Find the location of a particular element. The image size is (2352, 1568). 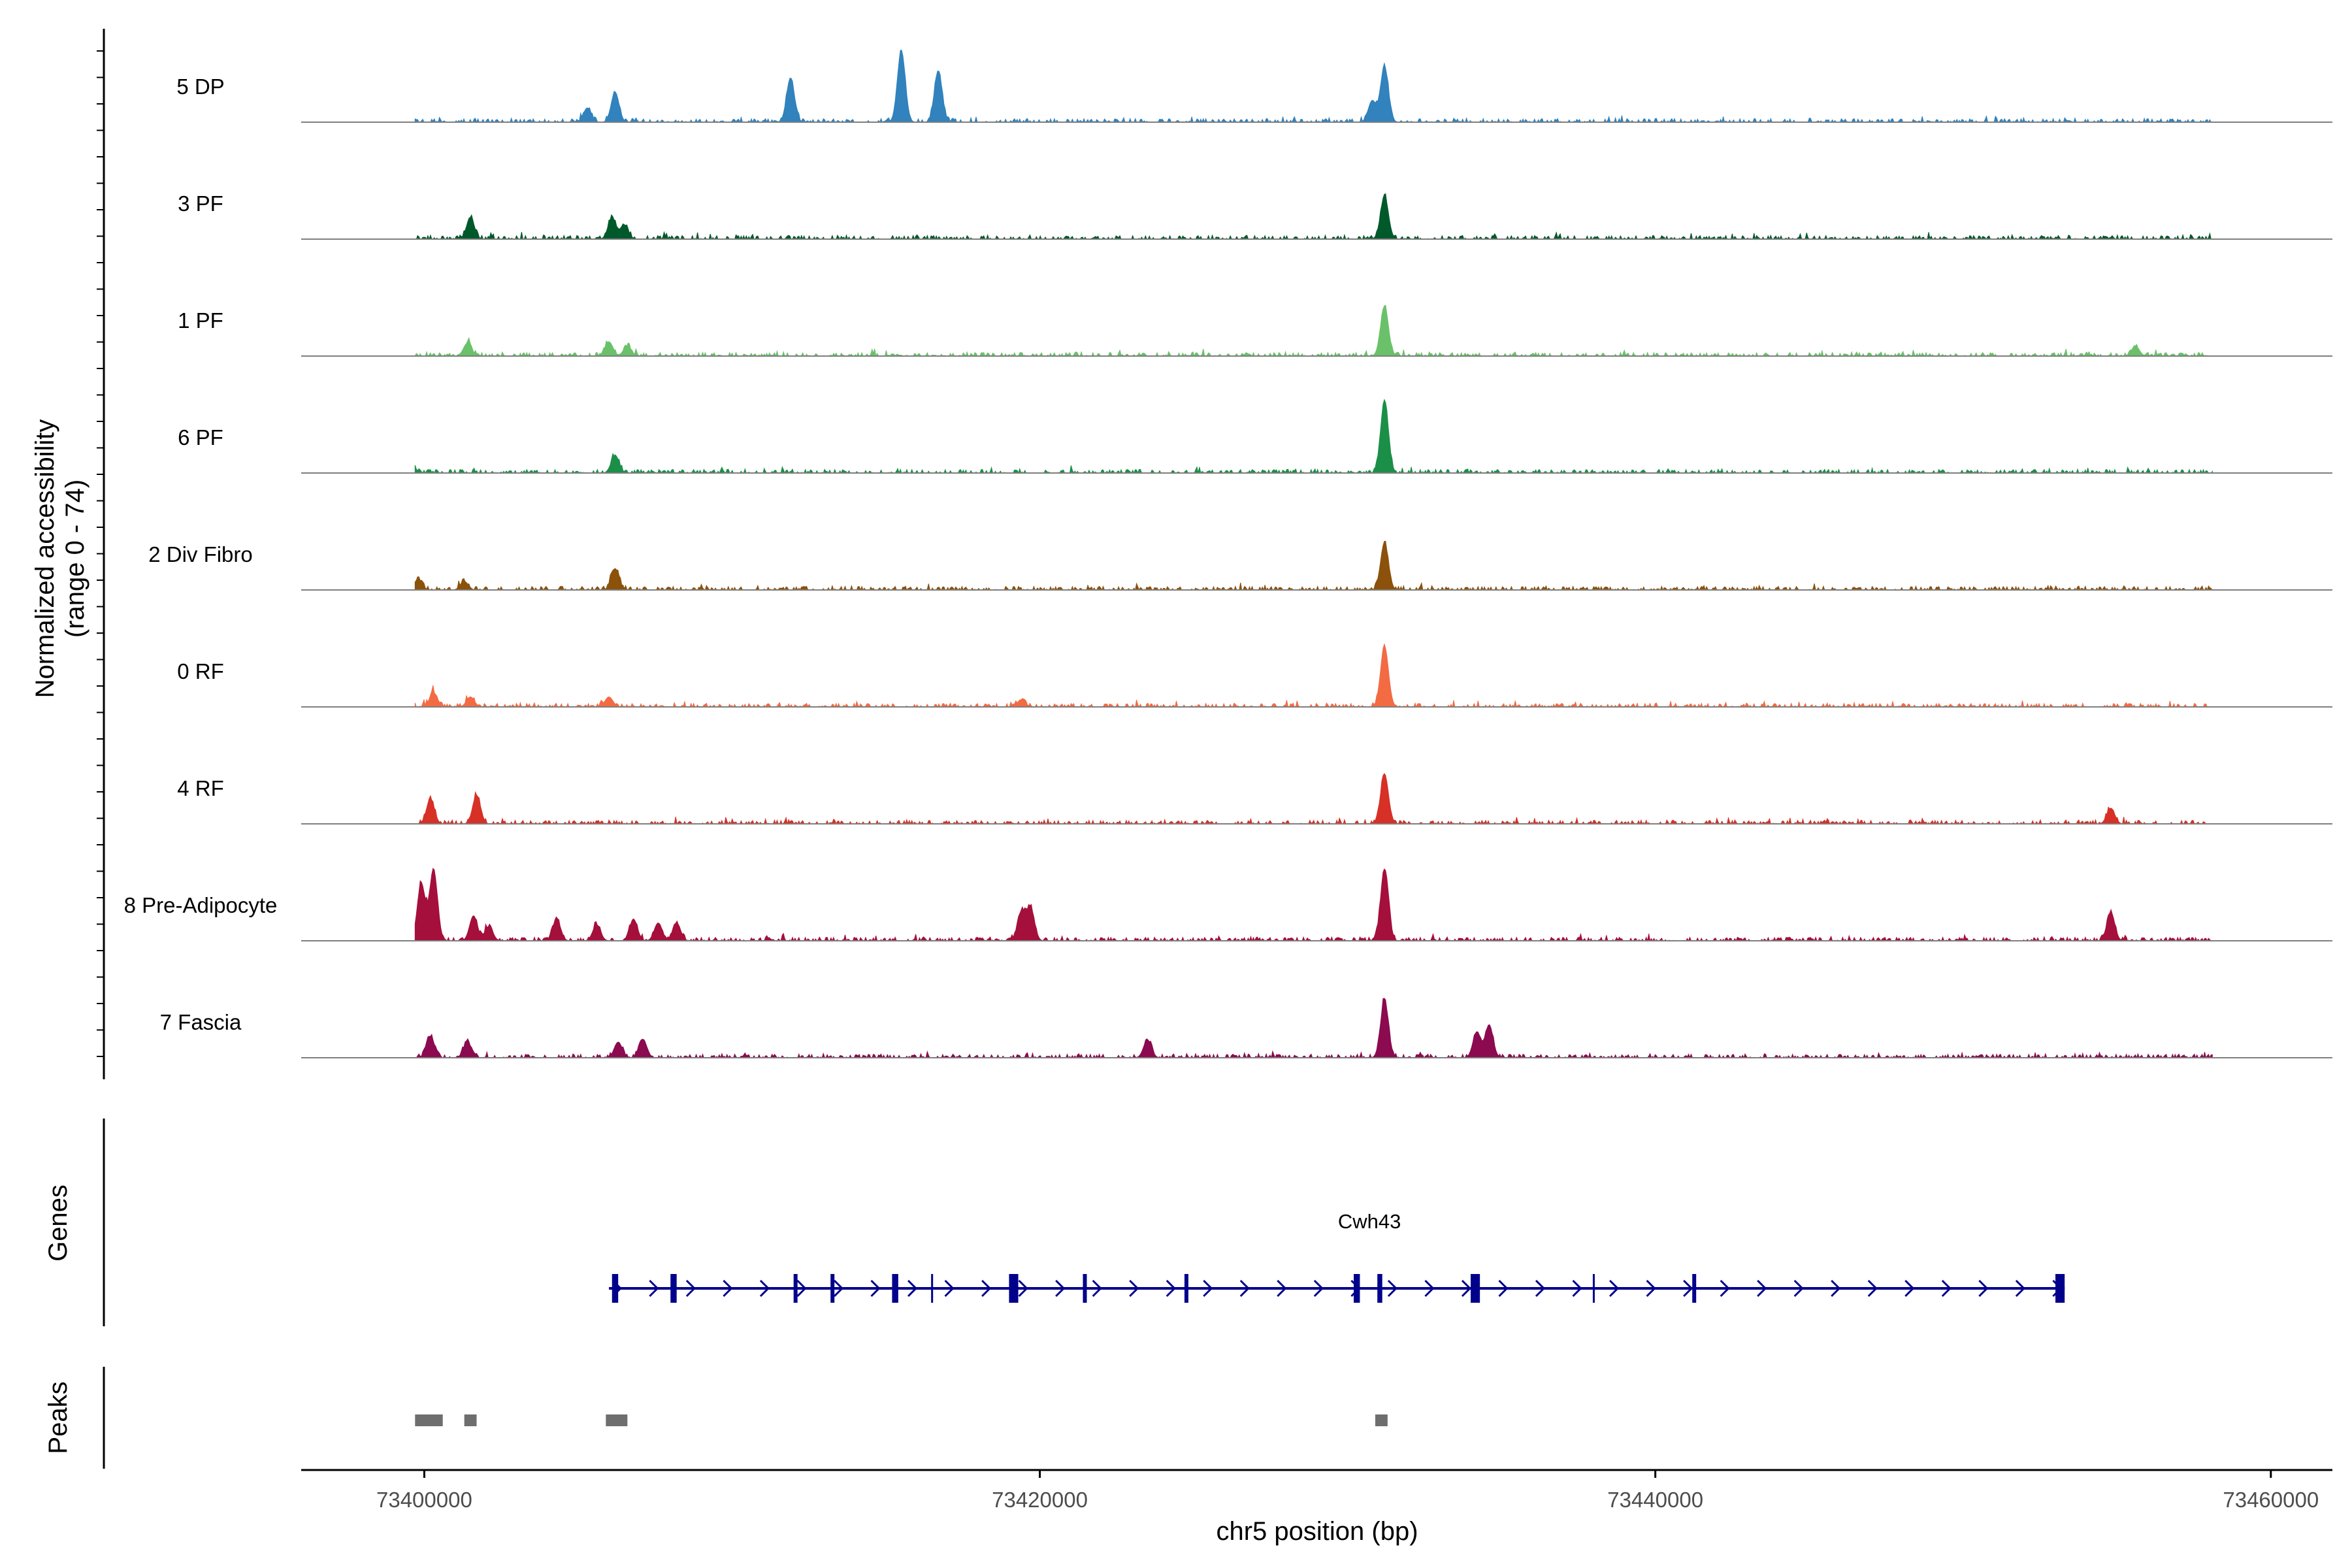

genes-panel-label: Genes is located at coordinates (58, 1223).